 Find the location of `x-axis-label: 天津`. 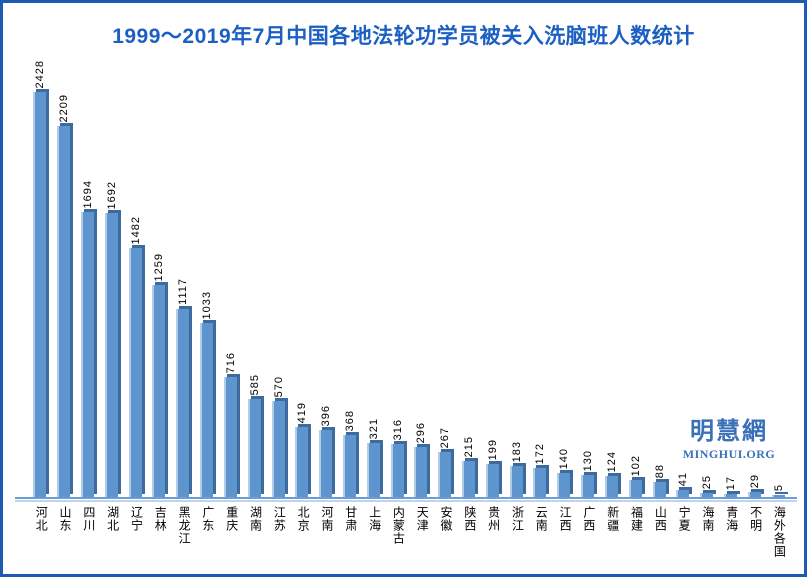

x-axis-label: 天津 is located at coordinates (422, 519).